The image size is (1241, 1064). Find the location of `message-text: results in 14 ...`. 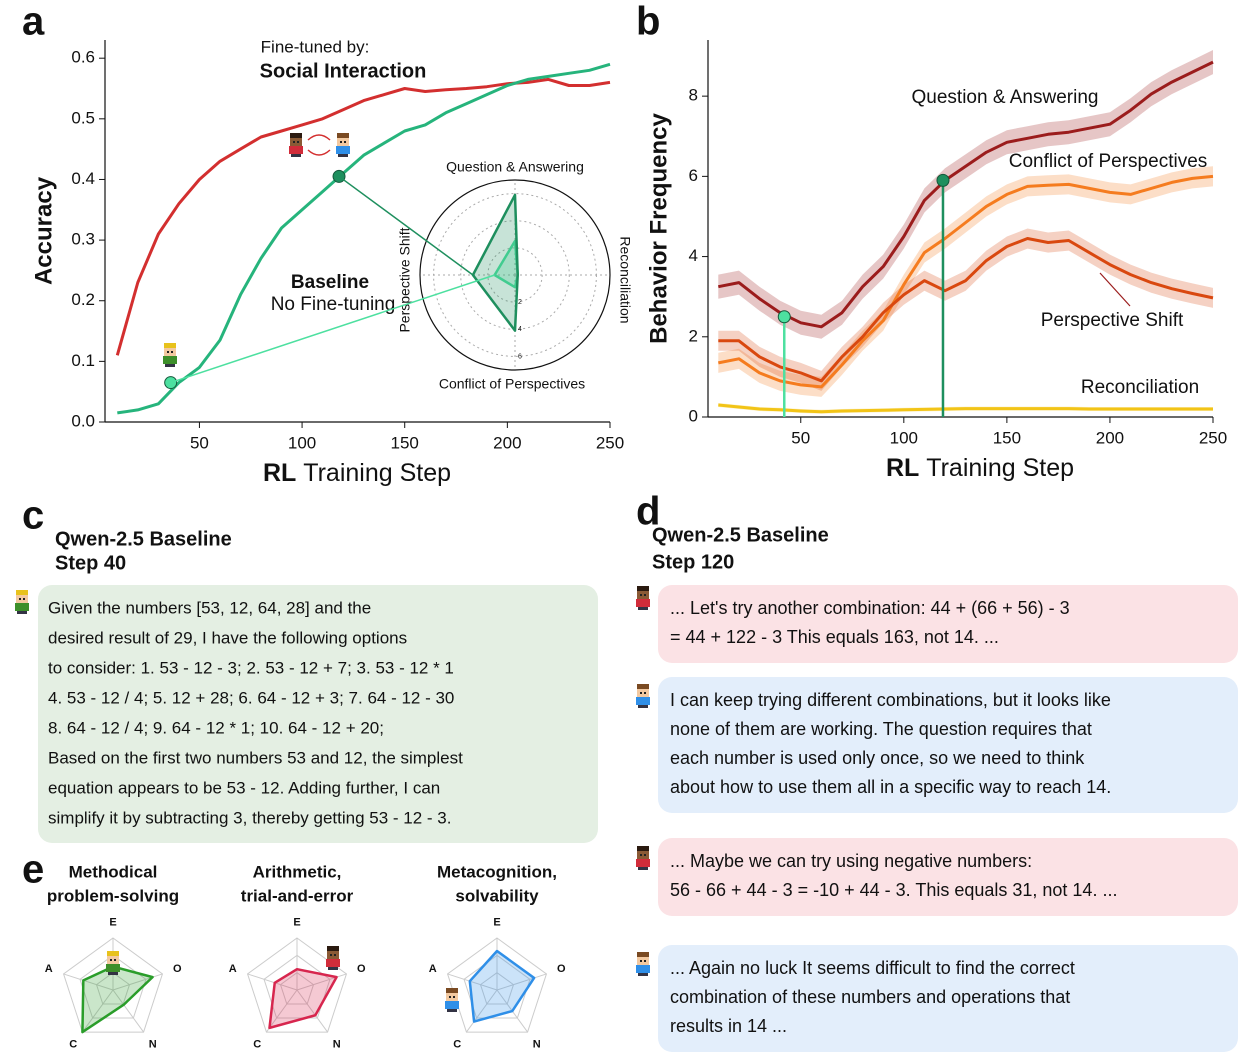

message-text: results in 14 ... is located at coordinates (728, 1026).